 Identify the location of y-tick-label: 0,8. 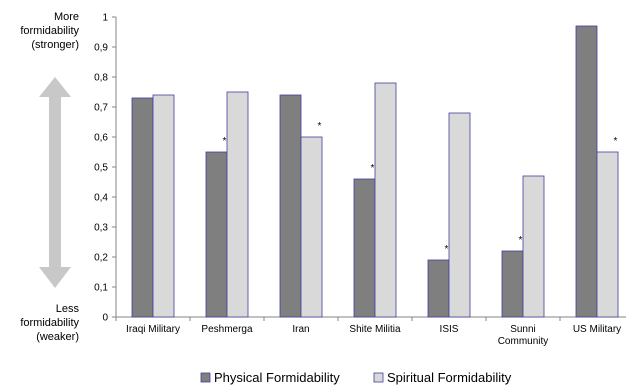
(101, 78).